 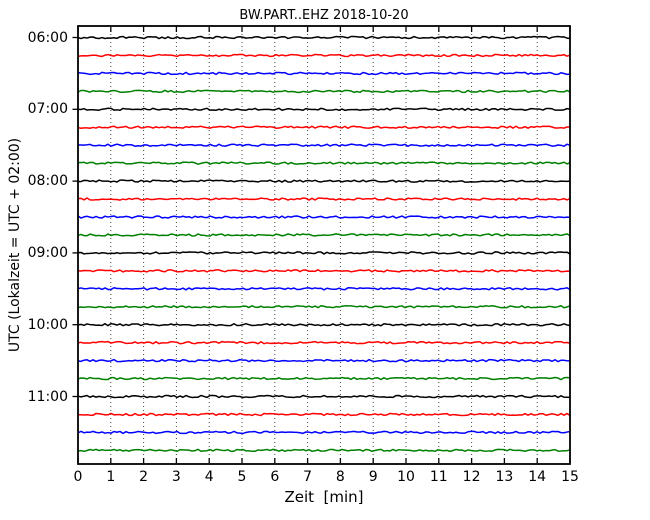 What do you see at coordinates (324, 497) in the screenshot?
I see `x-axis-label: Zeit [min]` at bounding box center [324, 497].